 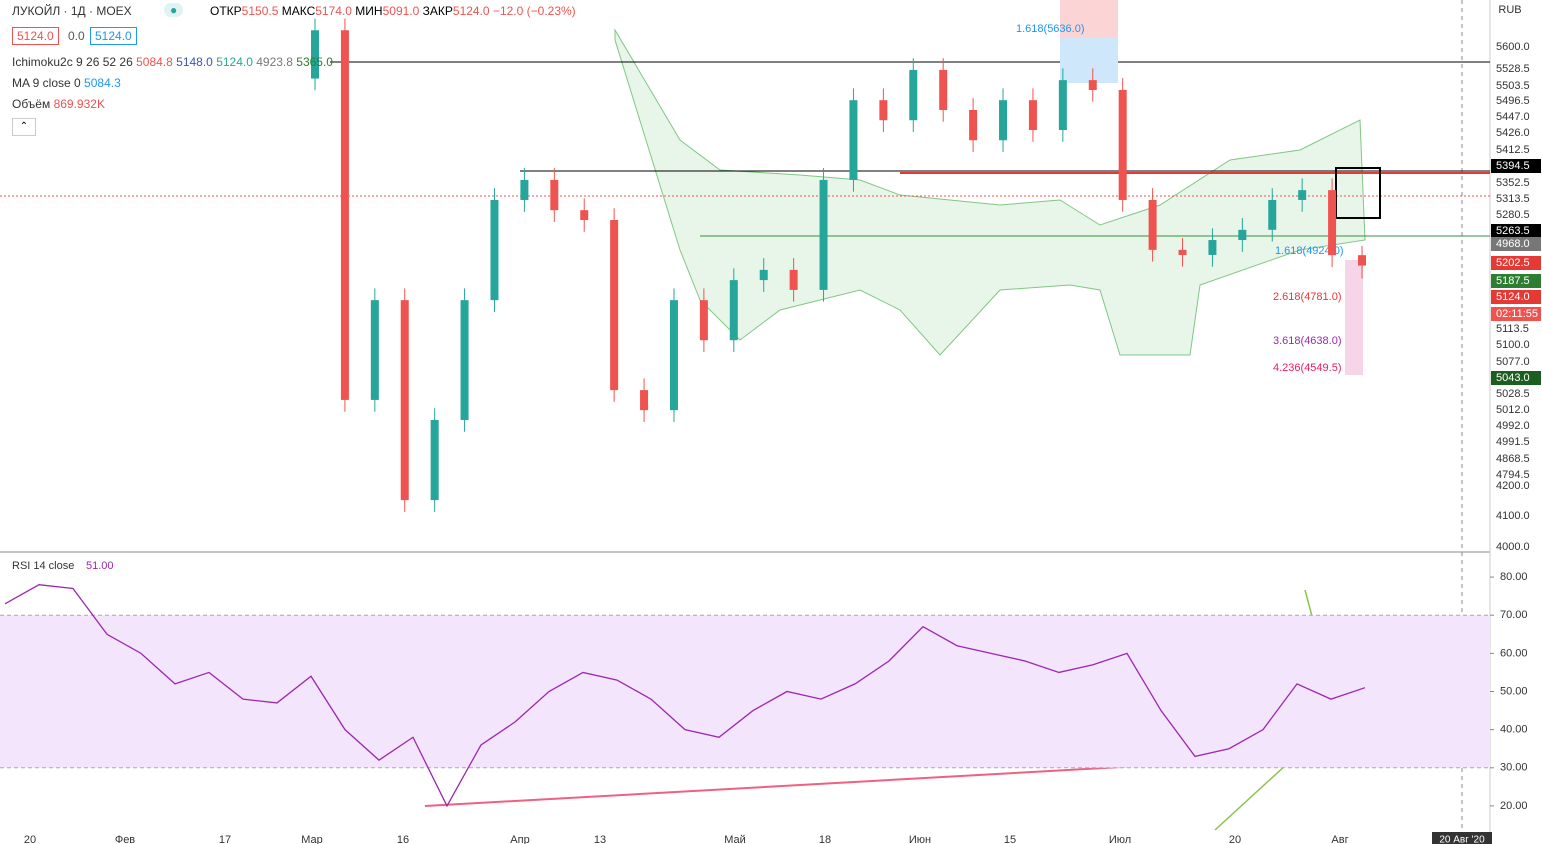 What do you see at coordinates (1307, 368) in the screenshot?
I see `fib-label: 4.236(4549.5)` at bounding box center [1307, 368].